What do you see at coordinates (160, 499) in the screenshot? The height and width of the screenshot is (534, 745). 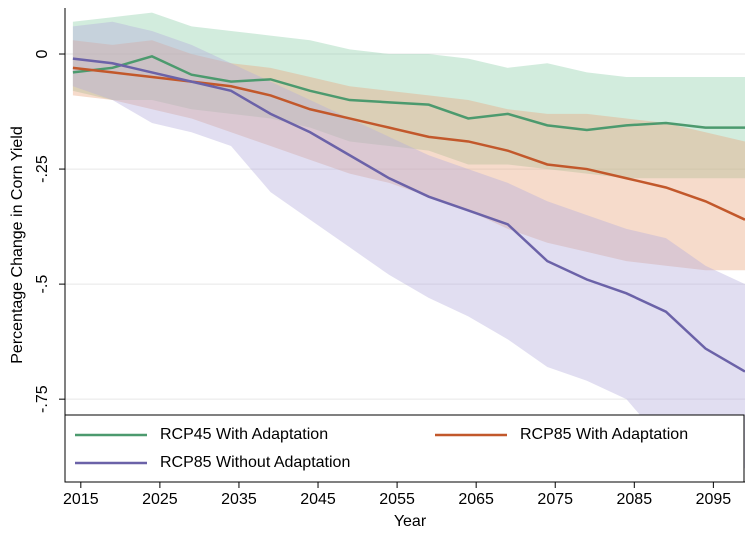 I see `x-tick-label: 2025` at bounding box center [160, 499].